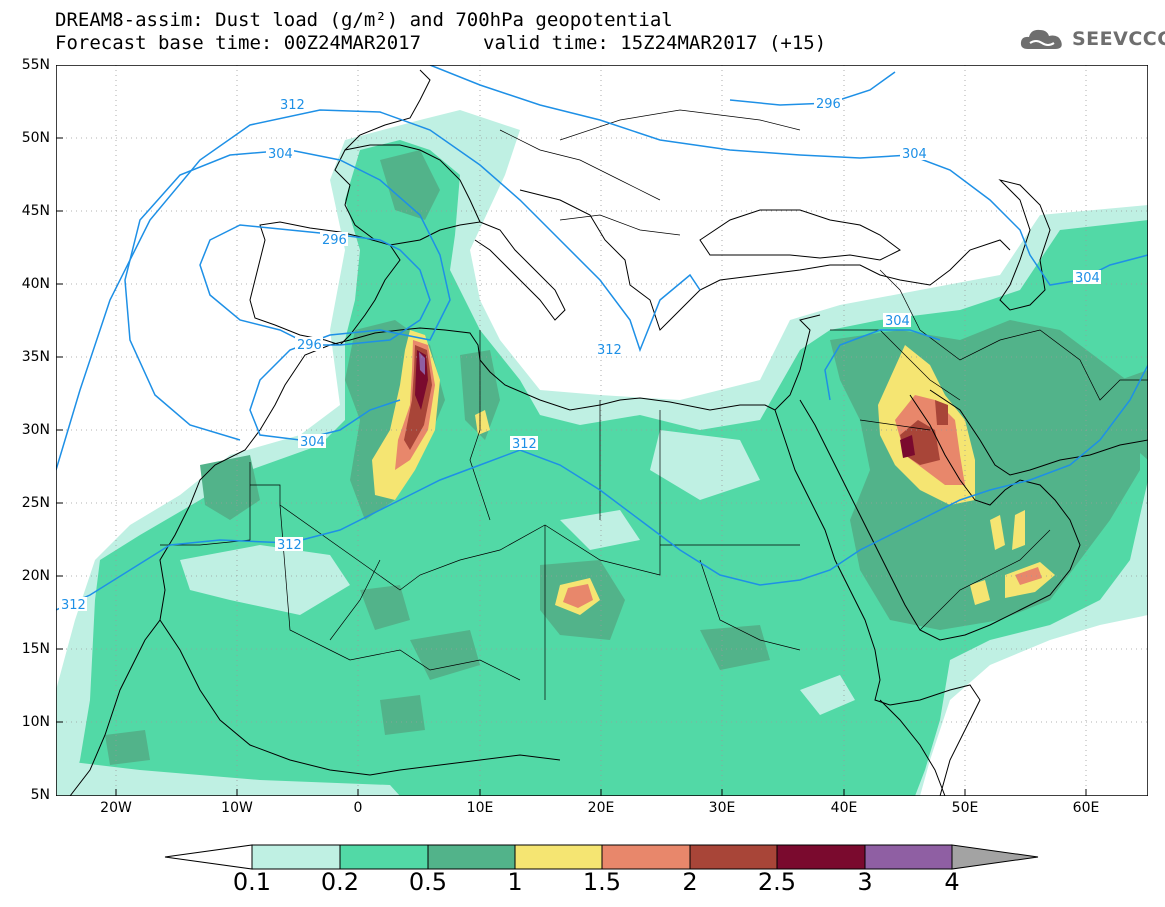  I want to click on lon-label-60e: 60E, so click(1086, 808).